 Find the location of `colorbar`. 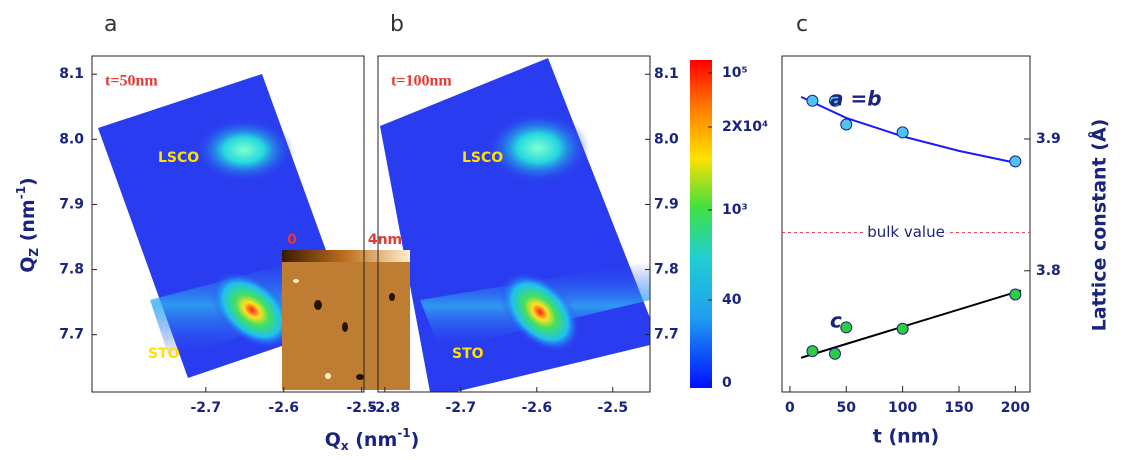

colorbar is located at coordinates (701, 224).